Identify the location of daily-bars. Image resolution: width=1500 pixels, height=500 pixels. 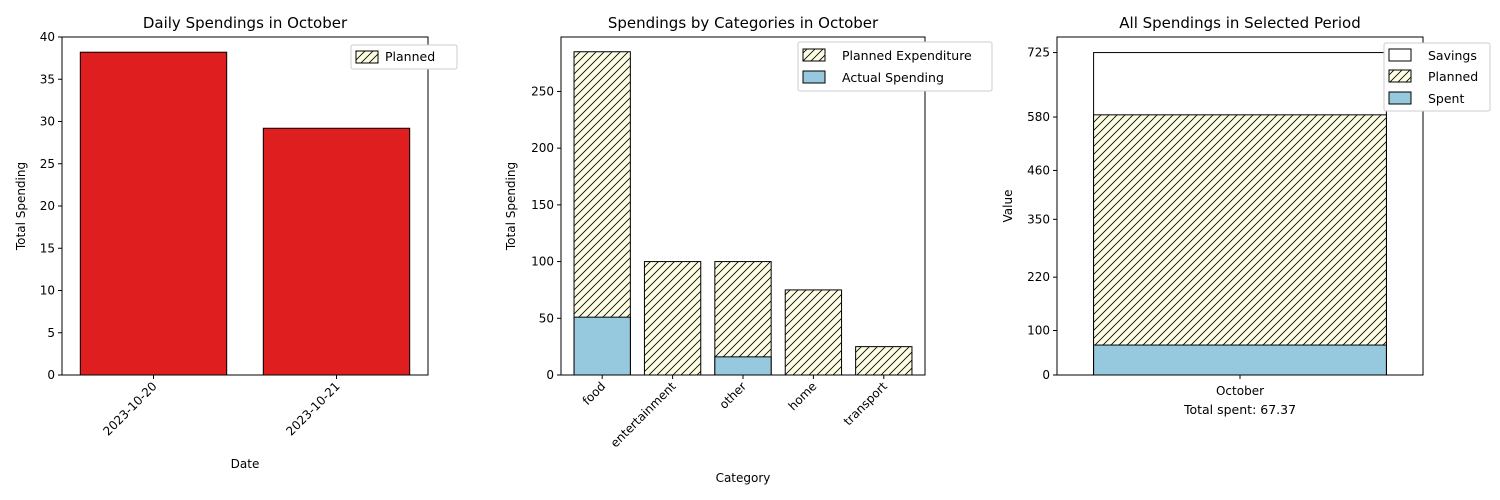
(245, 213).